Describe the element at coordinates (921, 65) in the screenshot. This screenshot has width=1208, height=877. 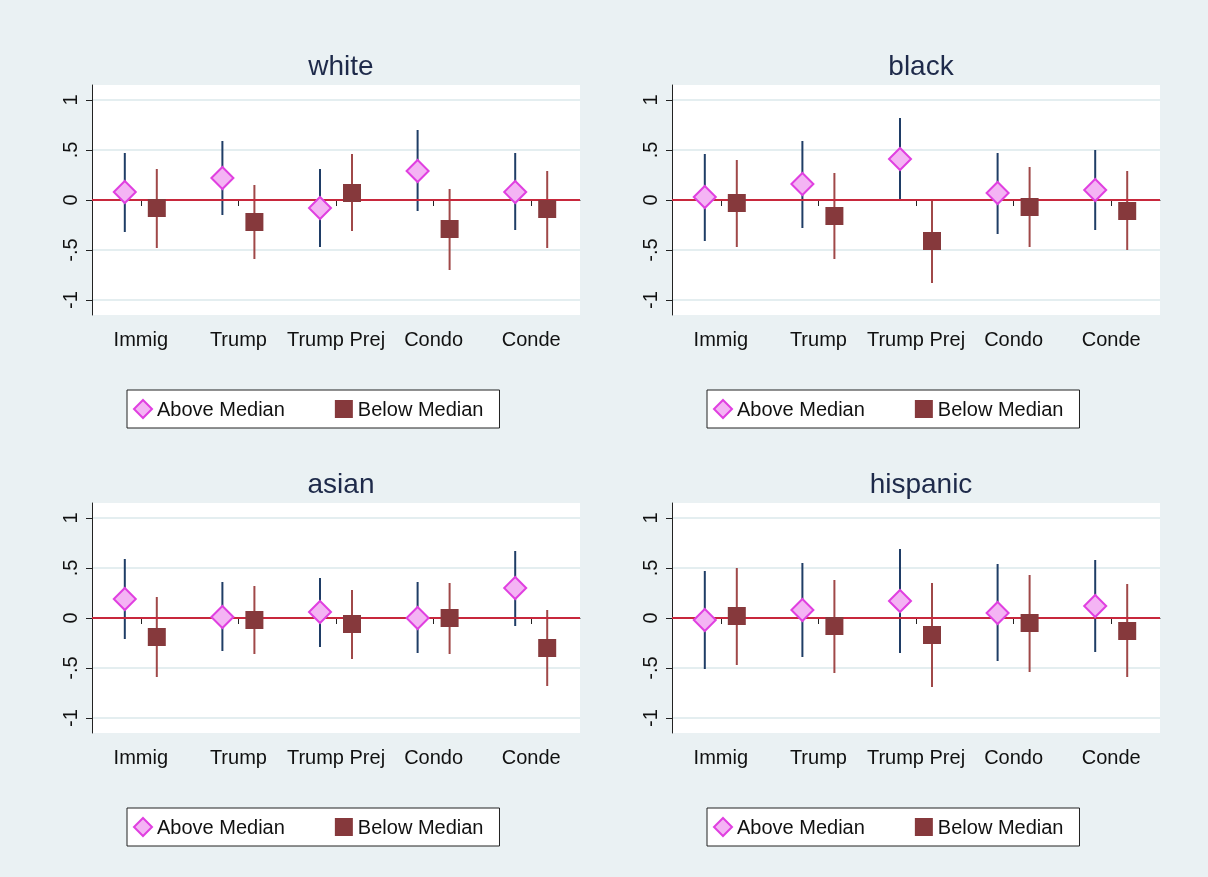
I see `chart-title: black` at that location.